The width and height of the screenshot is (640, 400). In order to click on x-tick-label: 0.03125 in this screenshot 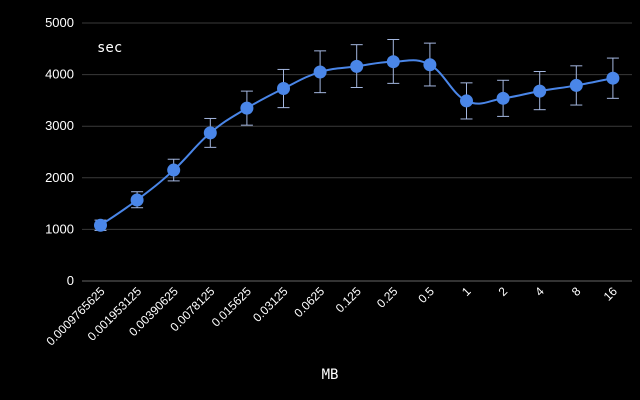, I will do `click(270, 304)`.